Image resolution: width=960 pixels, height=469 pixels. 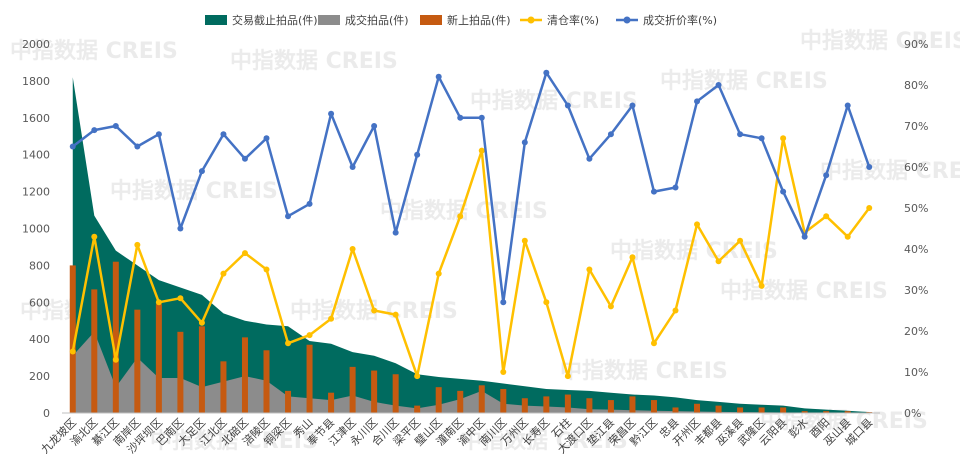 I want to click on y-right-tick-label: 70%, so click(x=916, y=126).